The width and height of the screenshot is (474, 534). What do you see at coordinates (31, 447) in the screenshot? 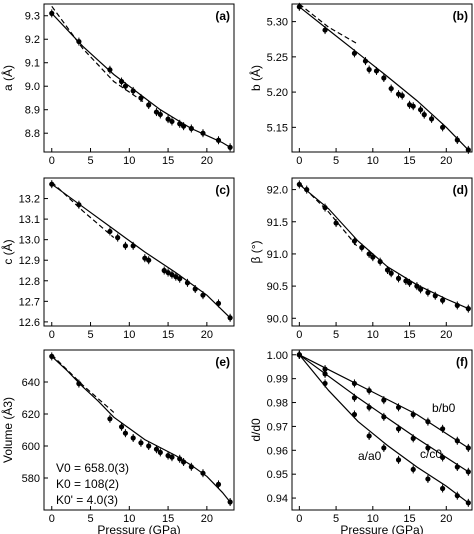
I see `y-tick-label: 600` at bounding box center [31, 447].